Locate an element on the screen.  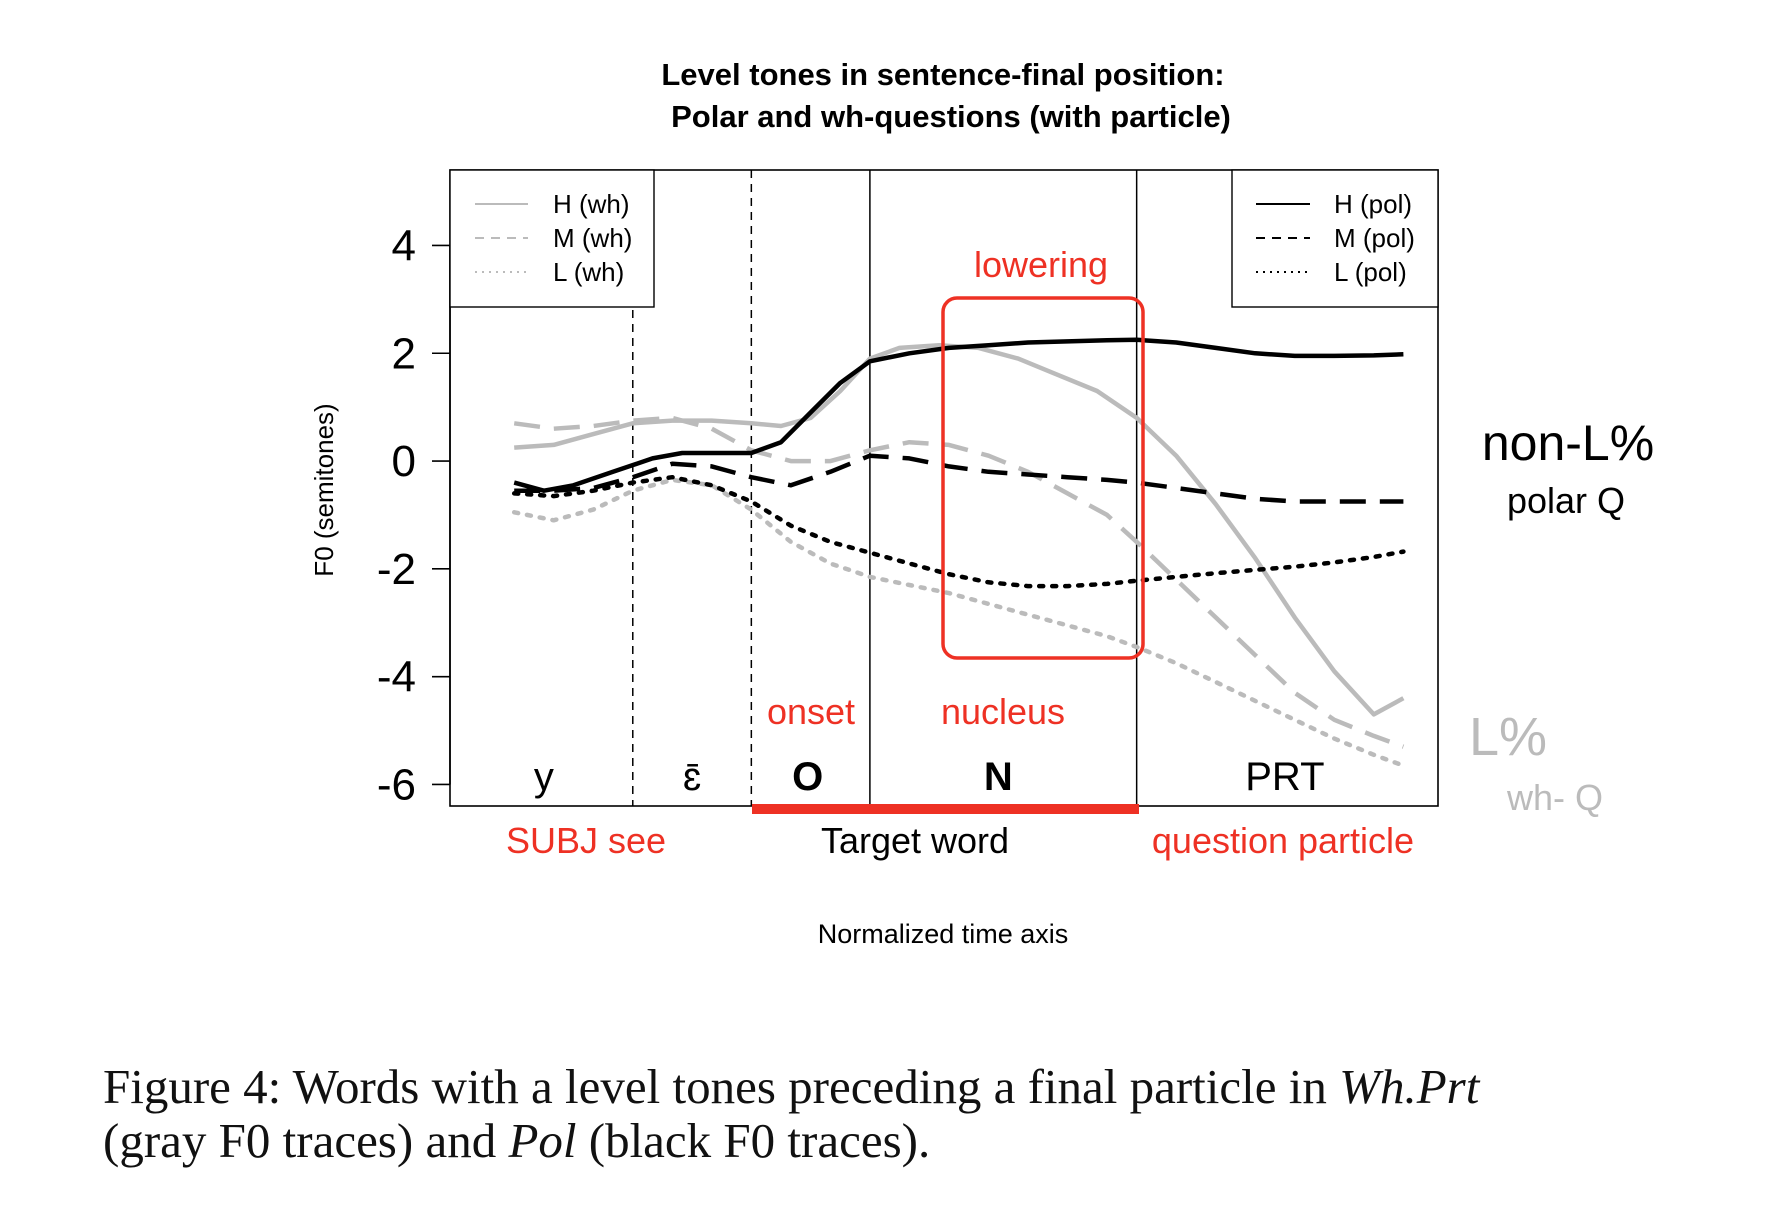
y-tick-label: -2 is located at coordinates (396, 569).